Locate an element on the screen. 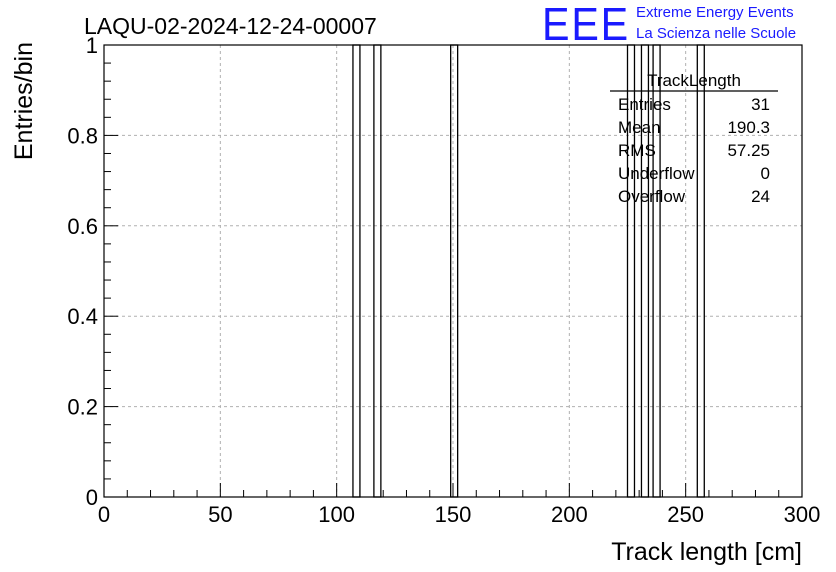 Image resolution: width=836 pixels, height=572 pixels. stats-label-overflow: Overflow is located at coordinates (652, 196).